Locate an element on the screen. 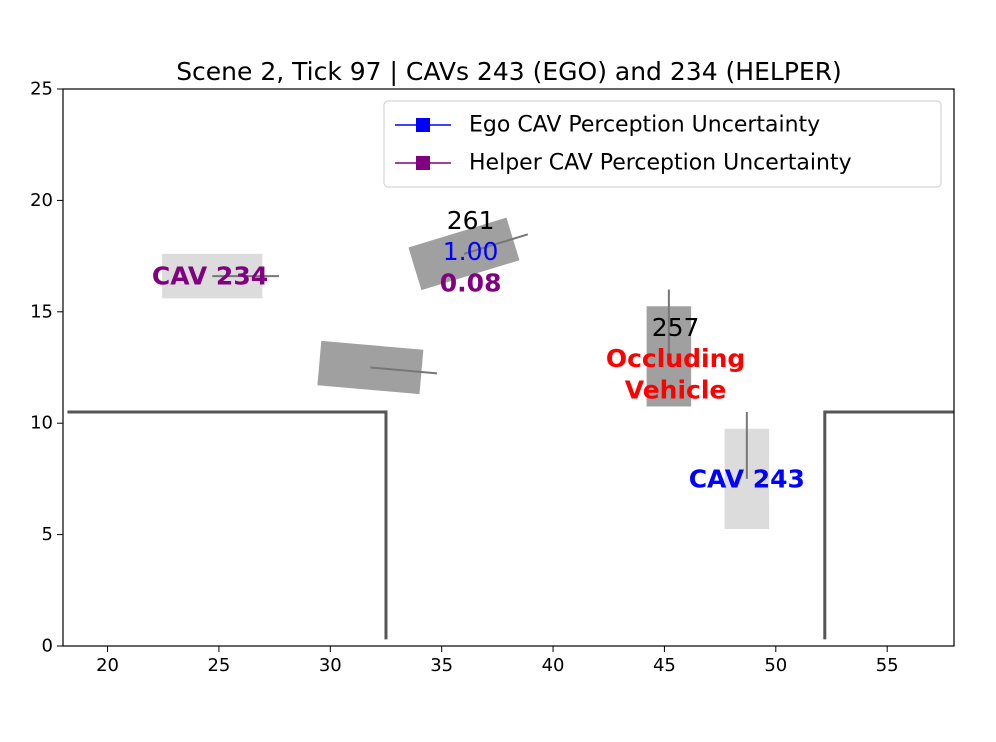 The height and width of the screenshot is (742, 996). x-tick-label: 45 is located at coordinates (664, 665).